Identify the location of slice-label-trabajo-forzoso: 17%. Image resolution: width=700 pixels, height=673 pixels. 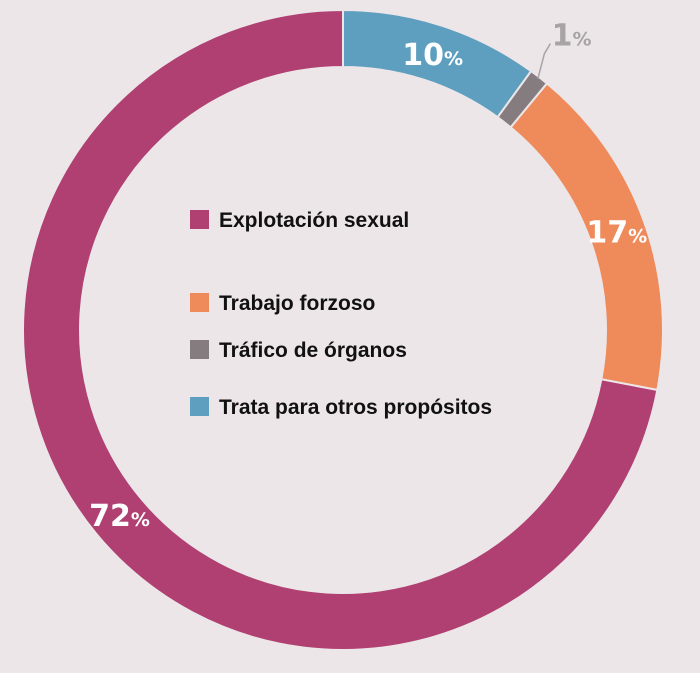
(616, 232).